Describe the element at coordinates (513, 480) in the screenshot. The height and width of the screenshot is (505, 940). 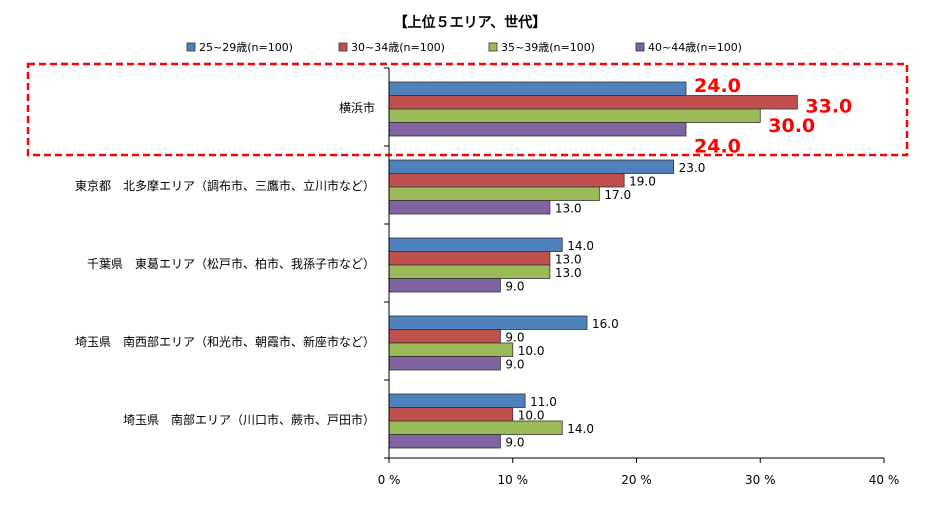
I see `x-tick-label: 10 %` at that location.